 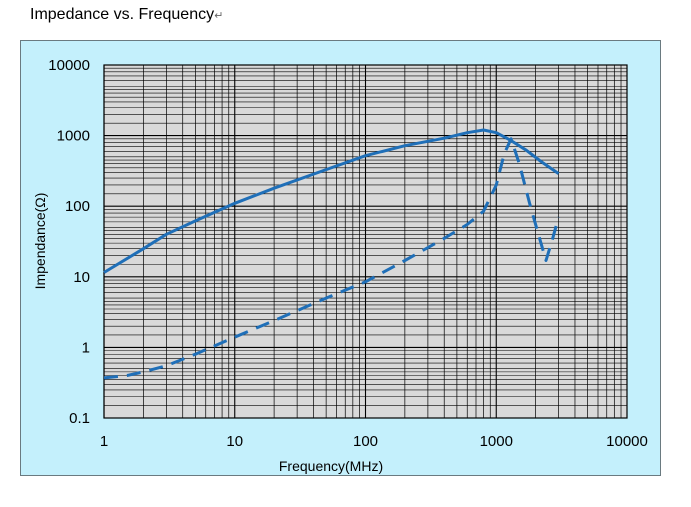 What do you see at coordinates (627, 441) in the screenshot?
I see `x-tick-label: 10000` at bounding box center [627, 441].